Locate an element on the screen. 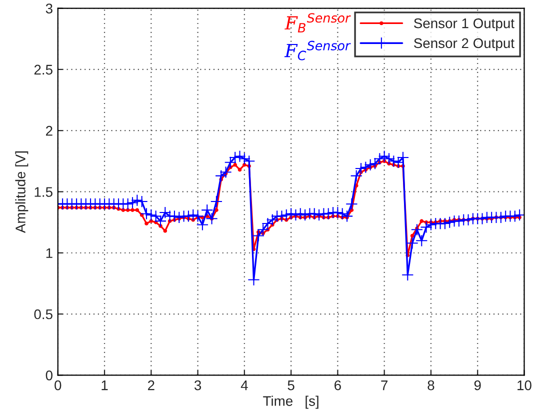 The width and height of the screenshot is (541, 415). x-tick-label: 1 is located at coordinates (105, 385).